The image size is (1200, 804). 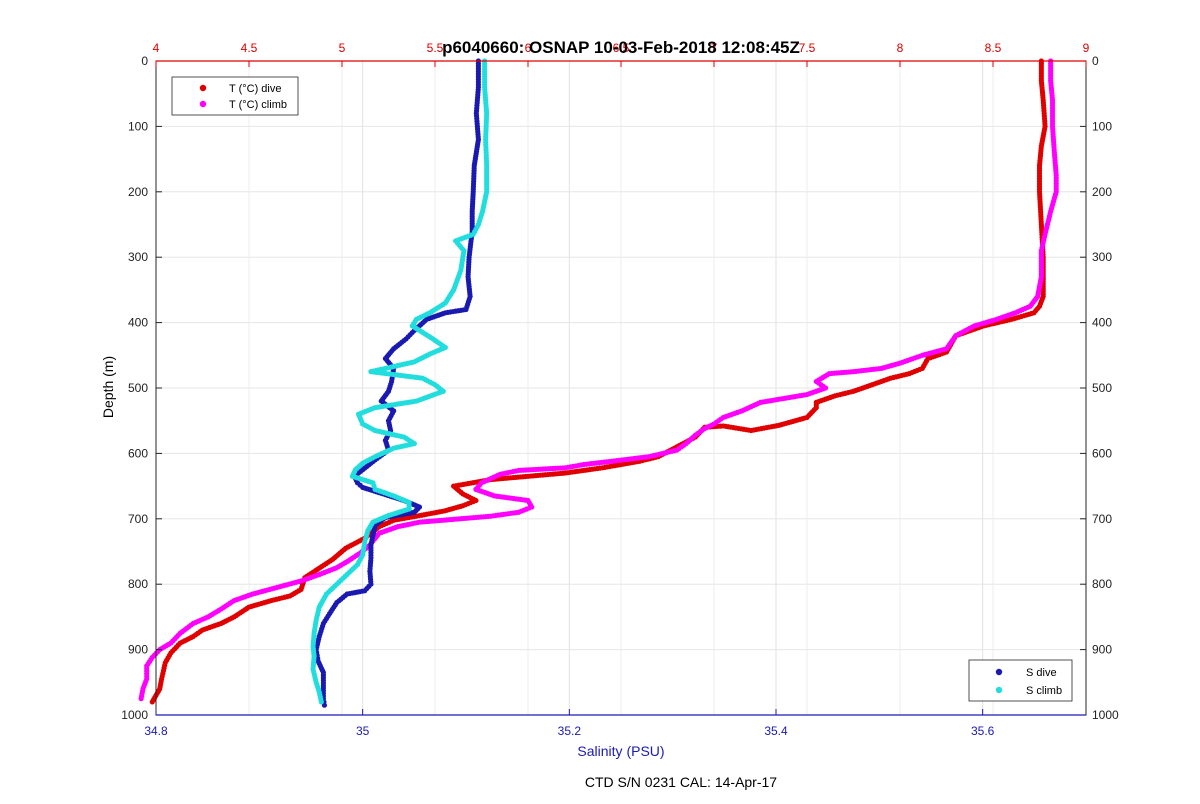 What do you see at coordinates (714, 48) in the screenshot?
I see `x-top-tick-label: 7` at bounding box center [714, 48].